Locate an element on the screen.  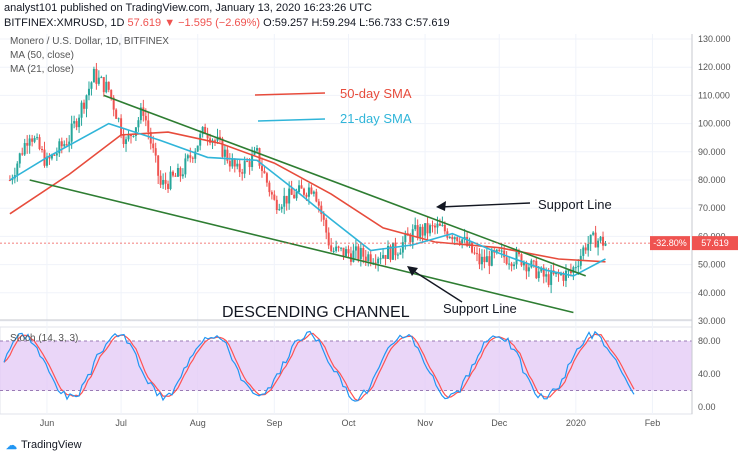
y-tick-label: 80.000 is located at coordinates (712, 180).